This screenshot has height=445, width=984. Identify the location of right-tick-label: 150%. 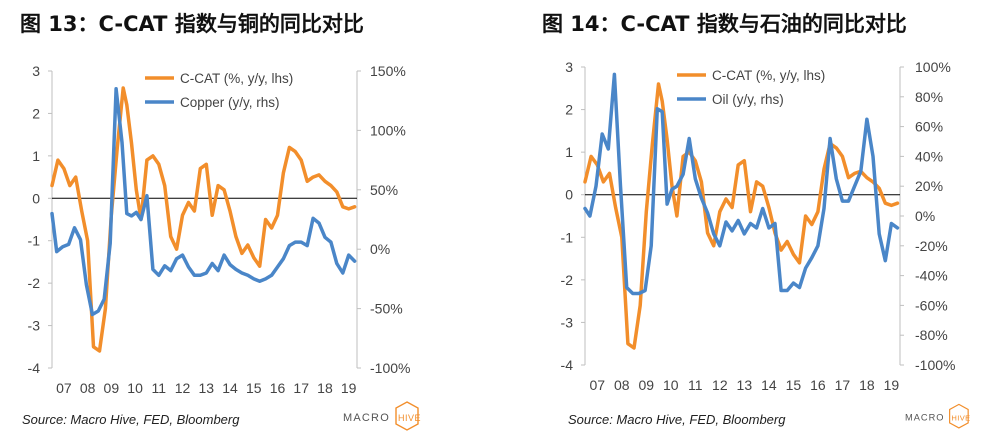
(388, 71).